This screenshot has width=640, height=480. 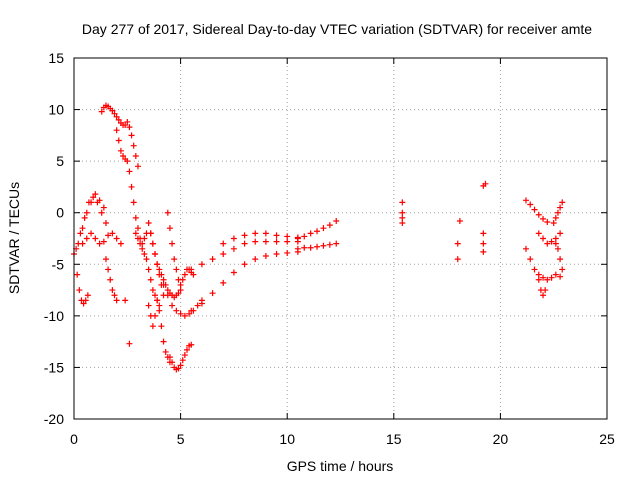 I want to click on x-tick-label: 20, so click(x=501, y=439).